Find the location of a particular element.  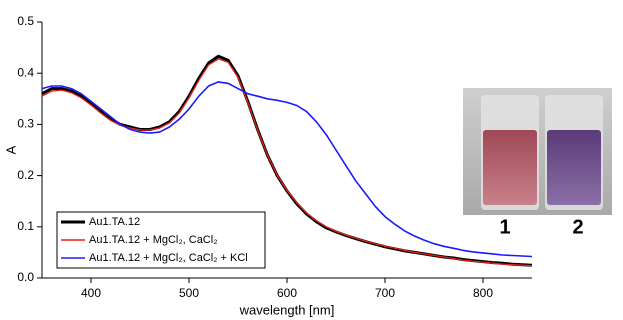

x-tick-label: 700 is located at coordinates (385, 293).